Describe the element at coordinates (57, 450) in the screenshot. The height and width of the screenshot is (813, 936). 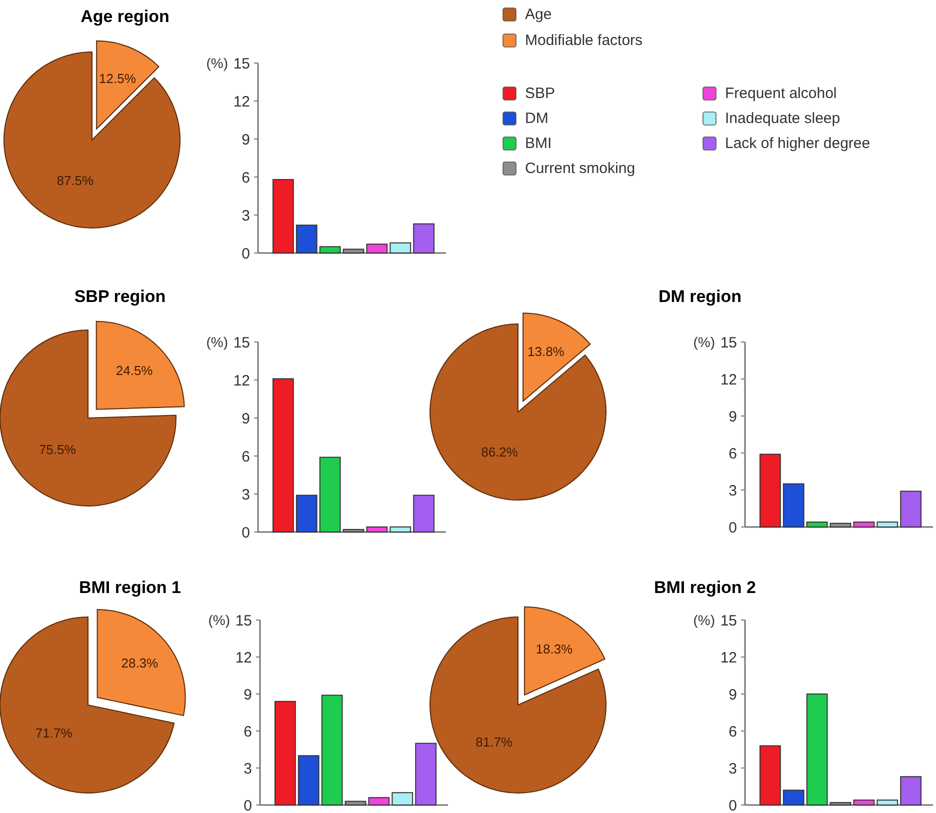
I see `data-label: 75.5%` at that location.